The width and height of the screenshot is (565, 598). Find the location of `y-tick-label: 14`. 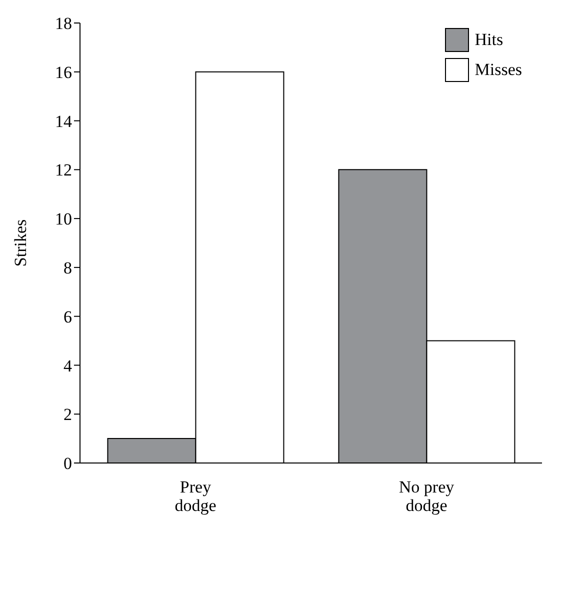

y-tick-label: 14 is located at coordinates (63, 121).